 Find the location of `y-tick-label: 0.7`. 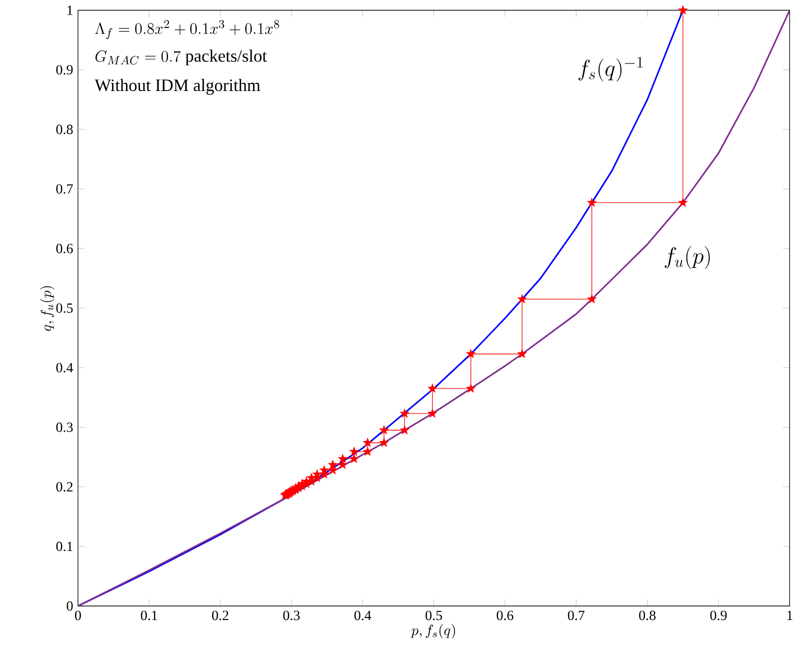

y-tick-label: 0.7 is located at coordinates (64, 189).